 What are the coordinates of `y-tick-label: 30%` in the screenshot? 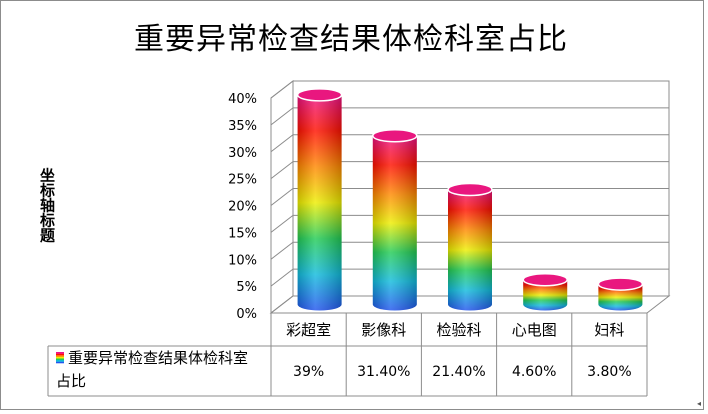 It's located at (242, 153).